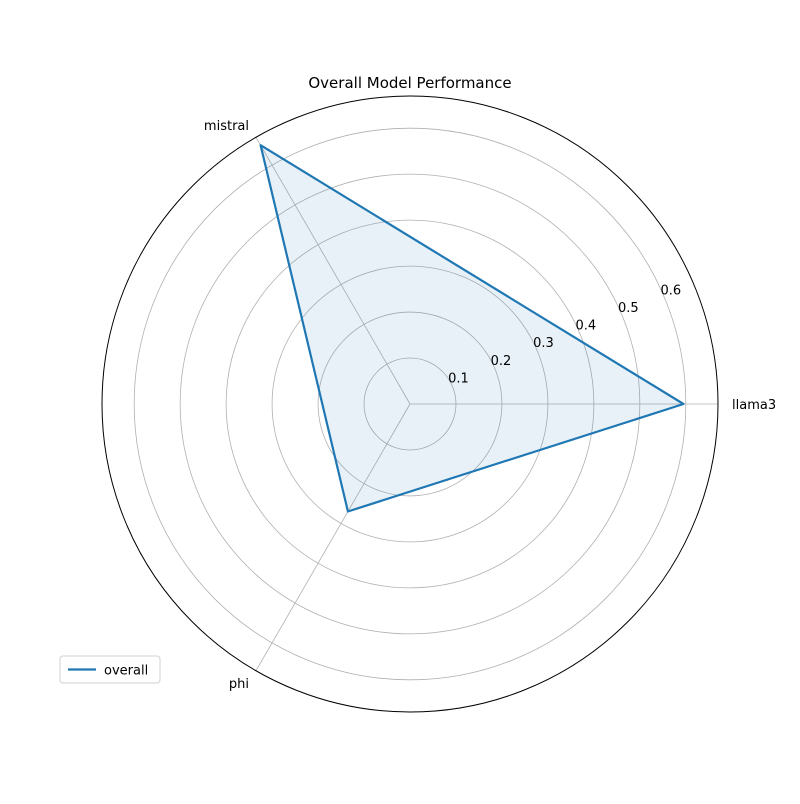 The height and width of the screenshot is (804, 800). I want to click on radial-tick-label: 0.1, so click(458, 378).